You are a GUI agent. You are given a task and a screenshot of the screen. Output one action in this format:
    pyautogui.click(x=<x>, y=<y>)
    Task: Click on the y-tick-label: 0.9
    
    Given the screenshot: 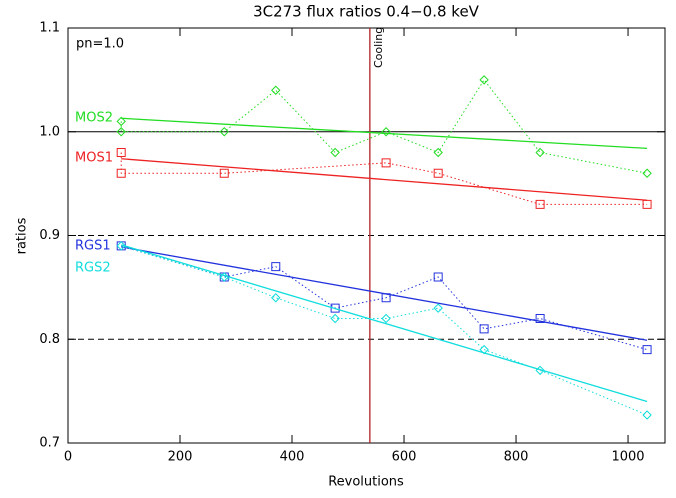 What is the action you would take?
    pyautogui.click(x=49, y=235)
    